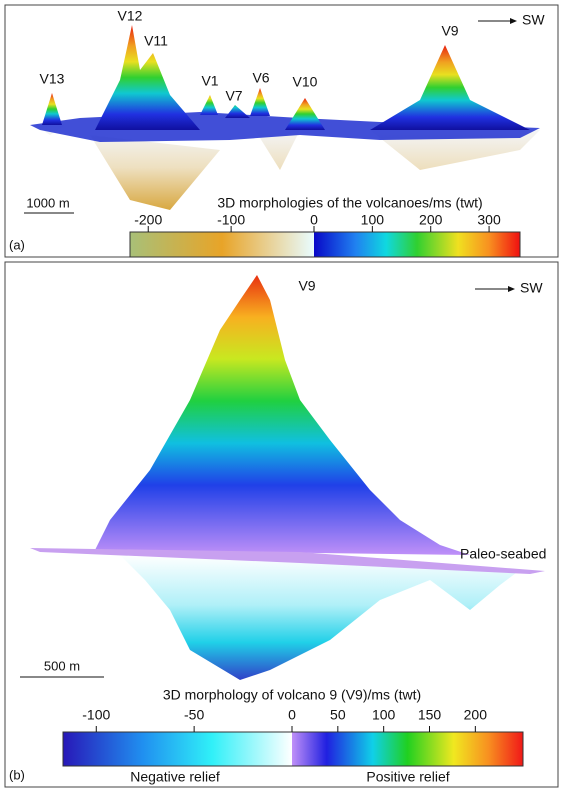 The image size is (563, 792). I want to click on colorbar-tick-label: -200, so click(148, 220).